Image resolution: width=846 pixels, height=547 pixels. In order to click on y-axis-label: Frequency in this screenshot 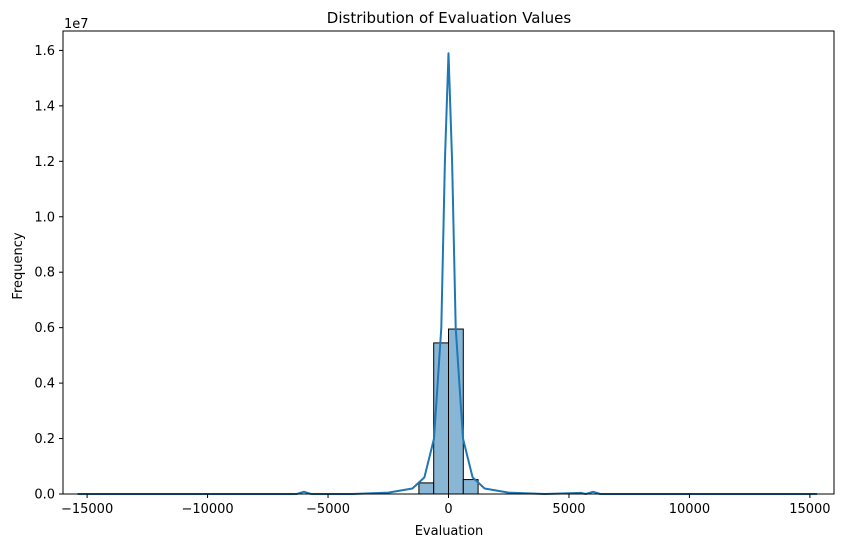, I will do `click(18, 265)`.